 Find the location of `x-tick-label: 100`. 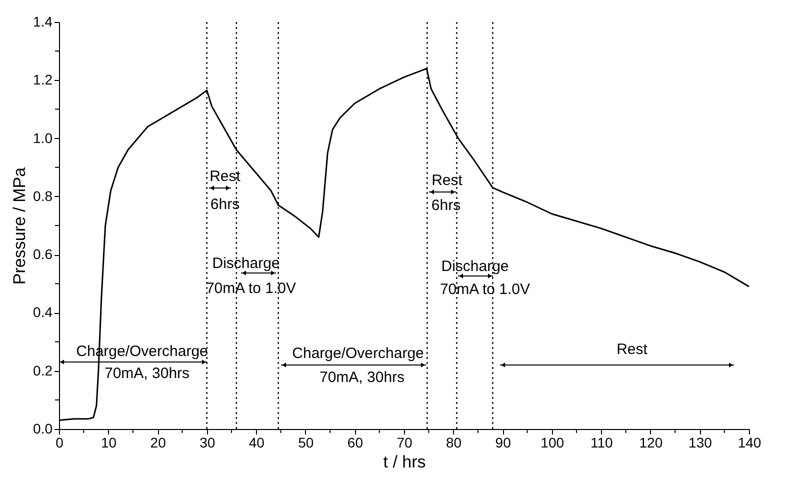

x-tick-label: 100 is located at coordinates (552, 442).